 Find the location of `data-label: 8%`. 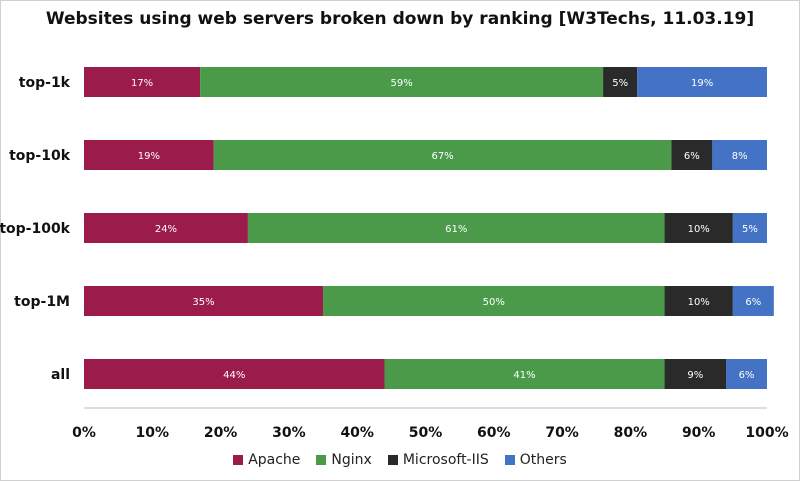

data-label: 8% is located at coordinates (740, 156).